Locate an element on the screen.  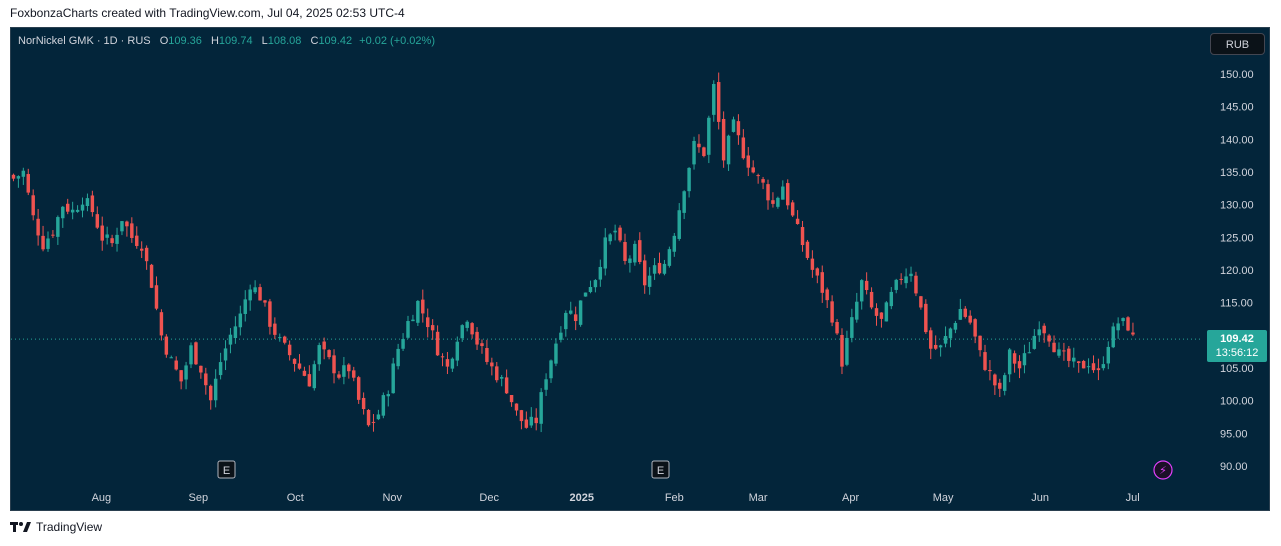
earnings-marker: E is located at coordinates (226, 469).